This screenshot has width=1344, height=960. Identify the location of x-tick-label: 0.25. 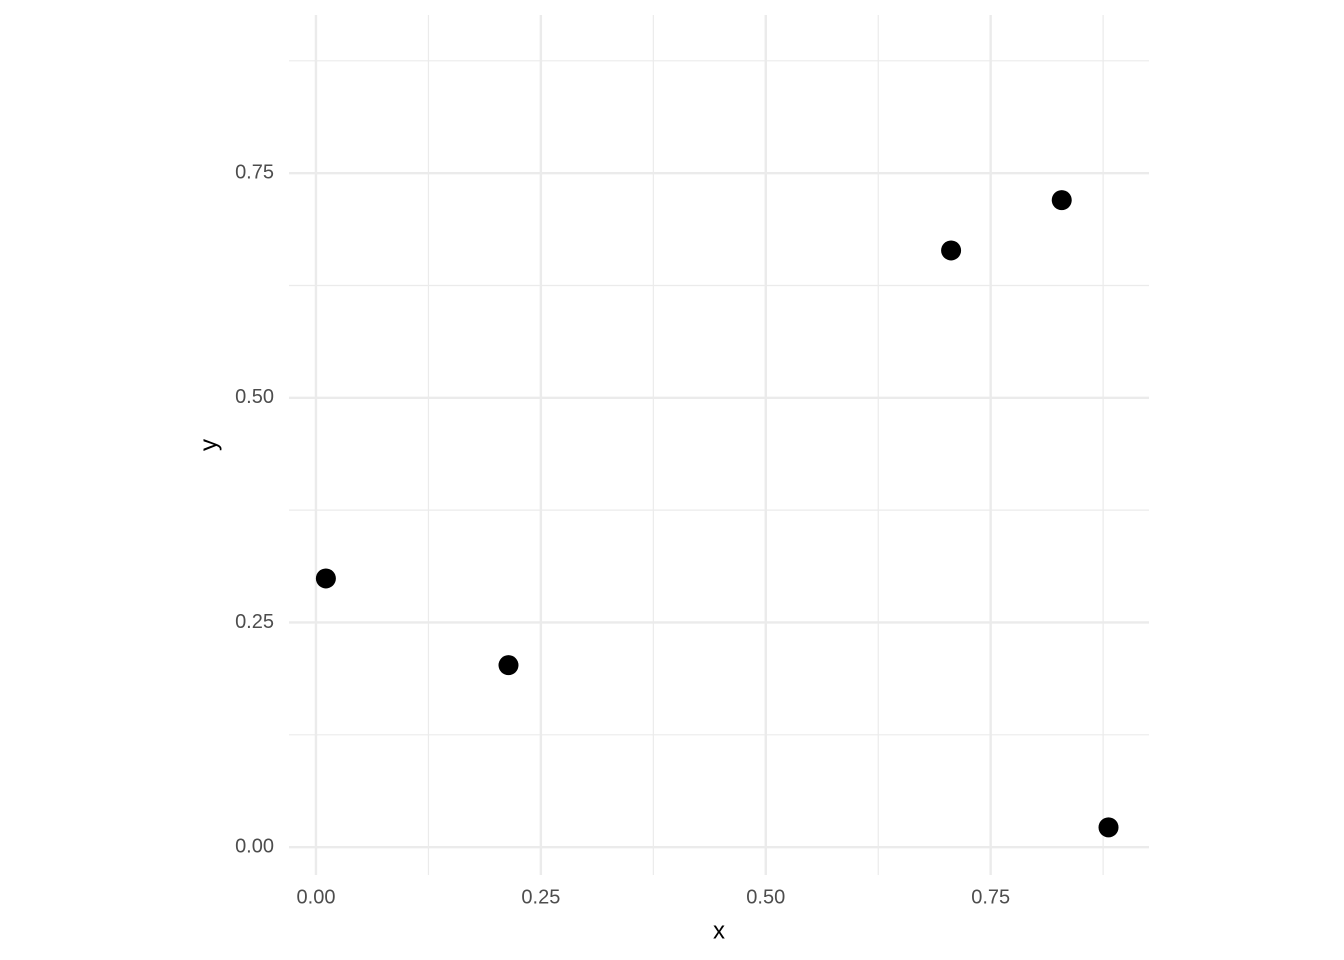
(540, 897).